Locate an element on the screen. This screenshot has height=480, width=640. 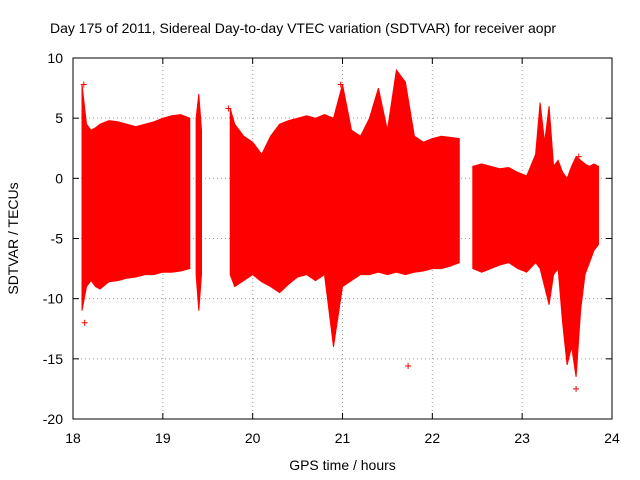
x-tick-label: 22 is located at coordinates (433, 438).